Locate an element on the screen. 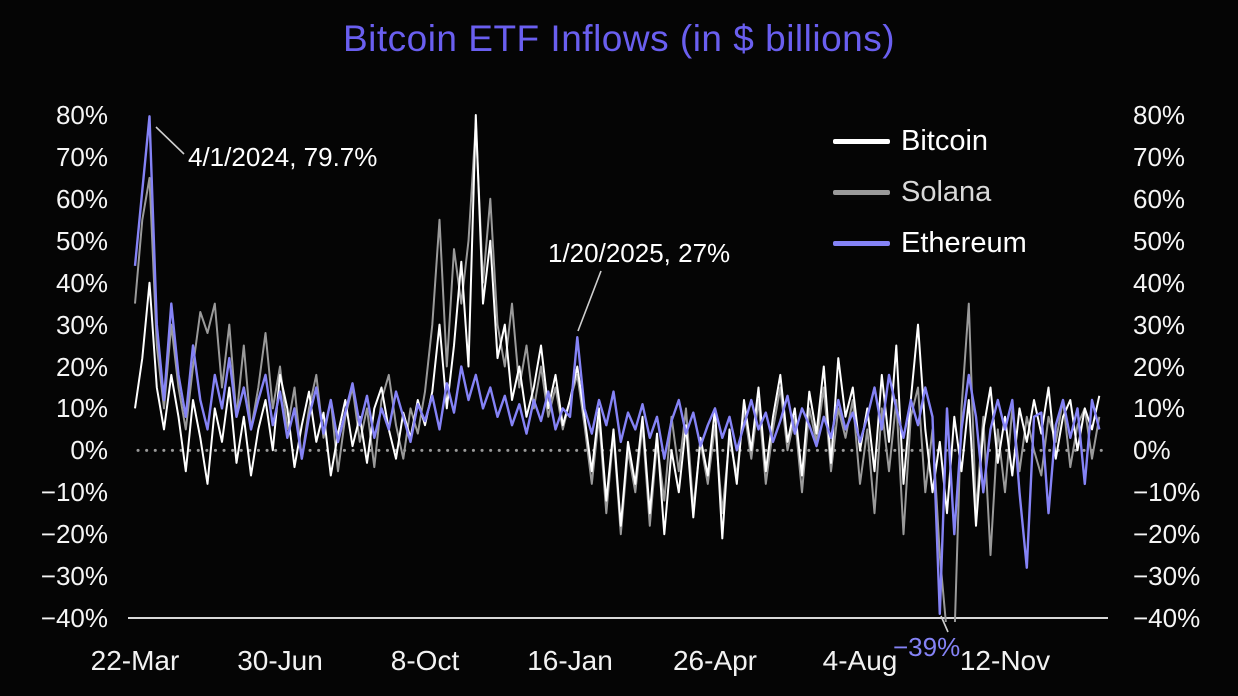 The image size is (1238, 696). y-tick-label-left: 70% is located at coordinates (81, 157).